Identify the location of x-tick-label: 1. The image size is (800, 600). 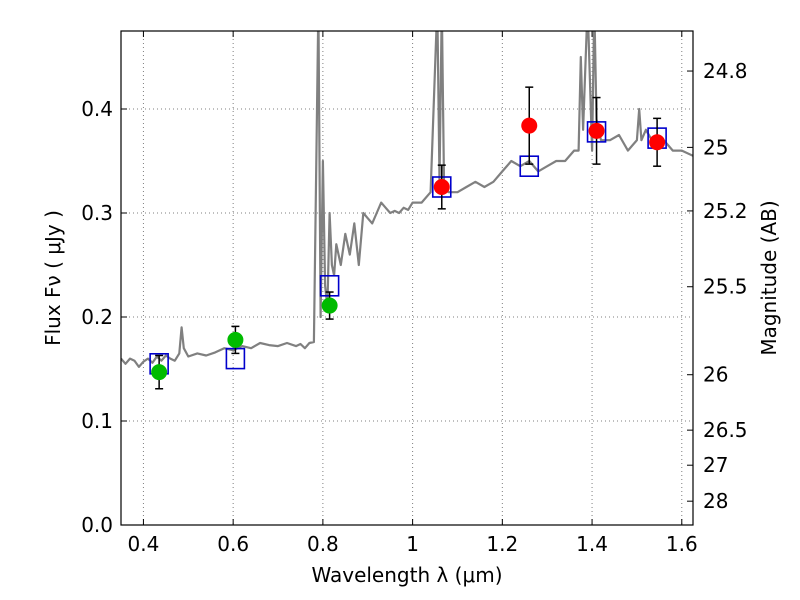
(412, 544).